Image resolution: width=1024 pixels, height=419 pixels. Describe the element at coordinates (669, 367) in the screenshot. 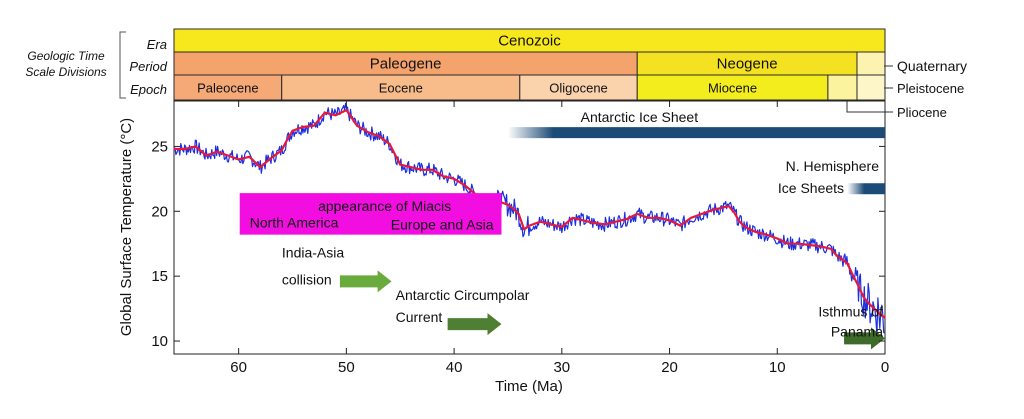

I see `x-tick-label: 20` at that location.